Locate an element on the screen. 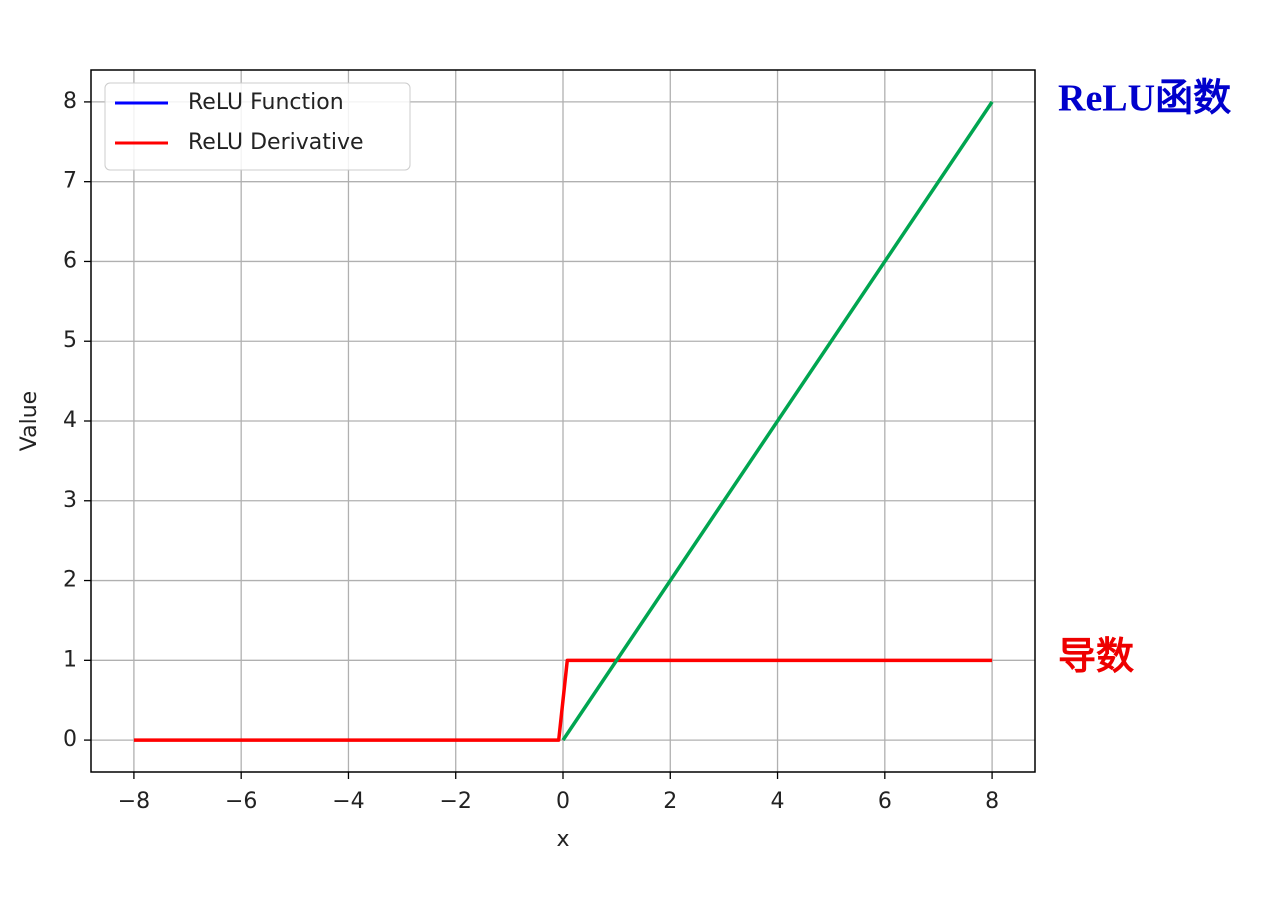  legend: ReLU Function ReLU Derivative is located at coordinates (257, 126).